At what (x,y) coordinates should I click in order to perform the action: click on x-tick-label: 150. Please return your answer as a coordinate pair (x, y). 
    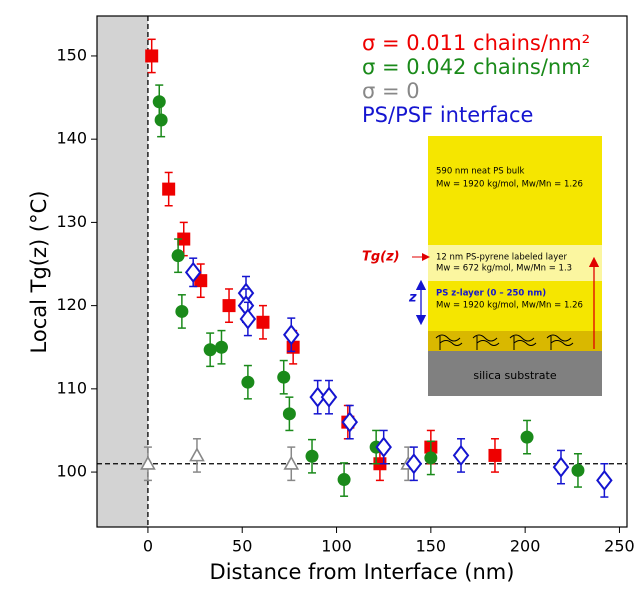
    Looking at the image, I should click on (431, 546).